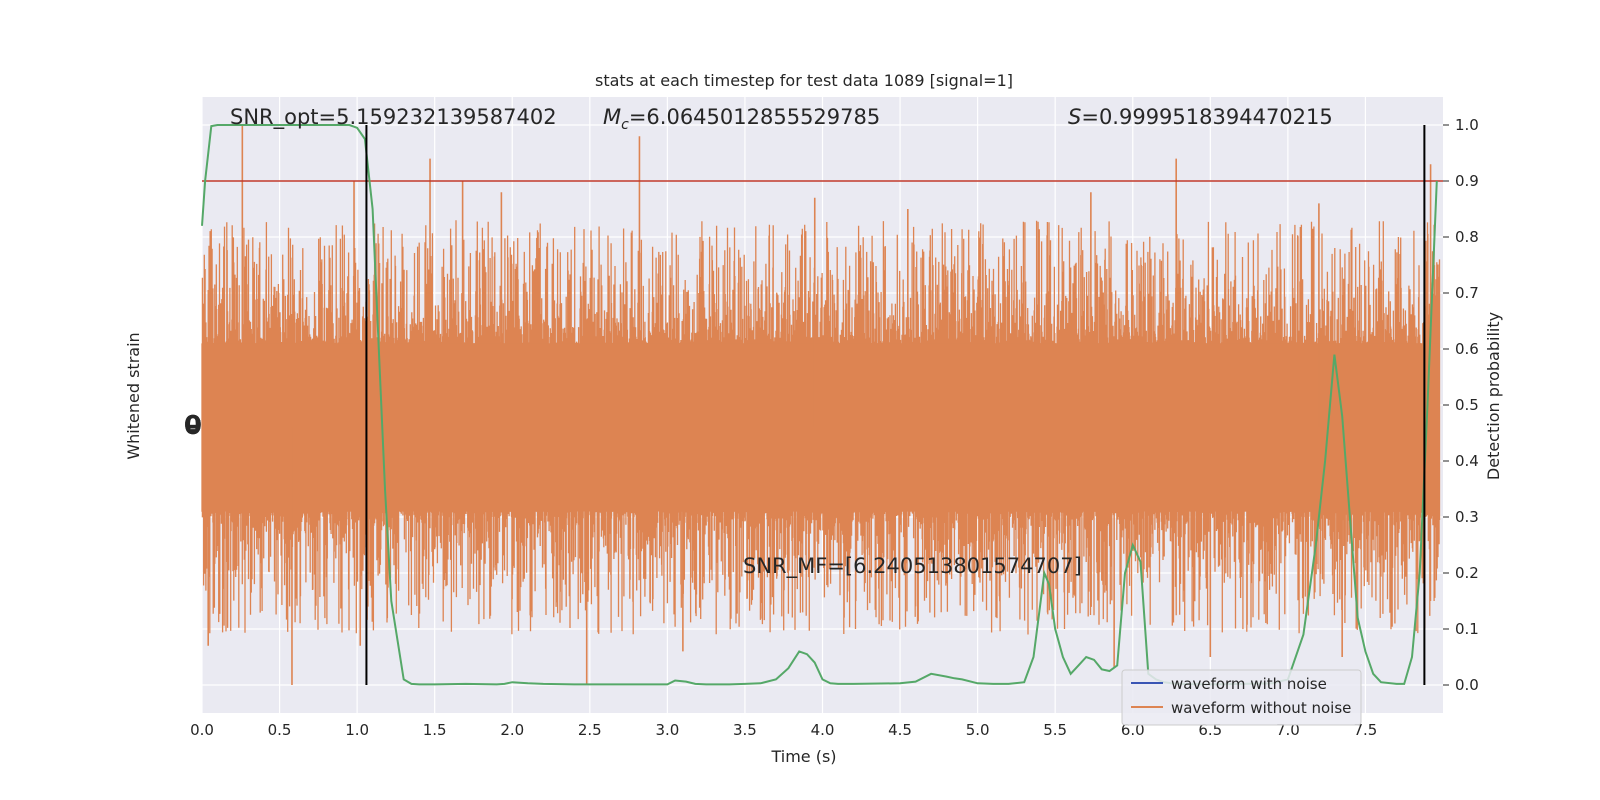 This screenshot has width=1600, height=800. What do you see at coordinates (1467, 349) in the screenshot?
I see `y-tick-label: 0.6` at bounding box center [1467, 349].